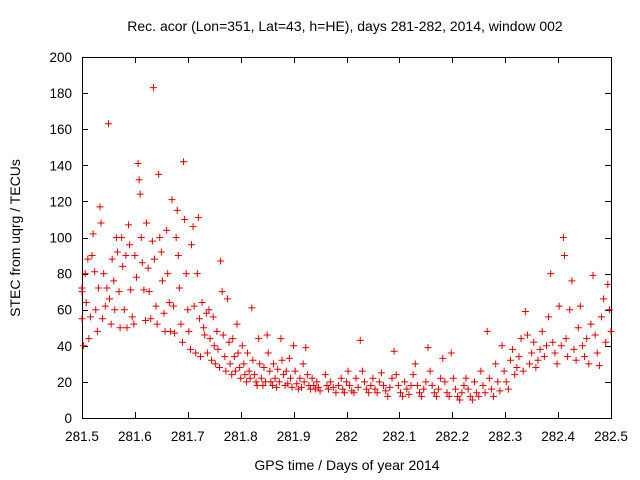 This screenshot has height=480, width=640. I want to click on x-tick-label: 282.1, so click(400, 436).